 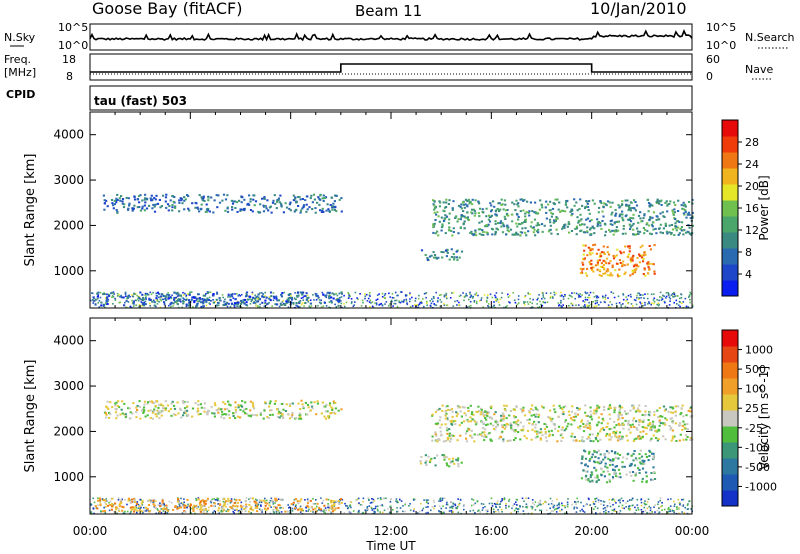 What do you see at coordinates (68, 477) in the screenshot?
I see `range-tick-label: 1000` at bounding box center [68, 477].